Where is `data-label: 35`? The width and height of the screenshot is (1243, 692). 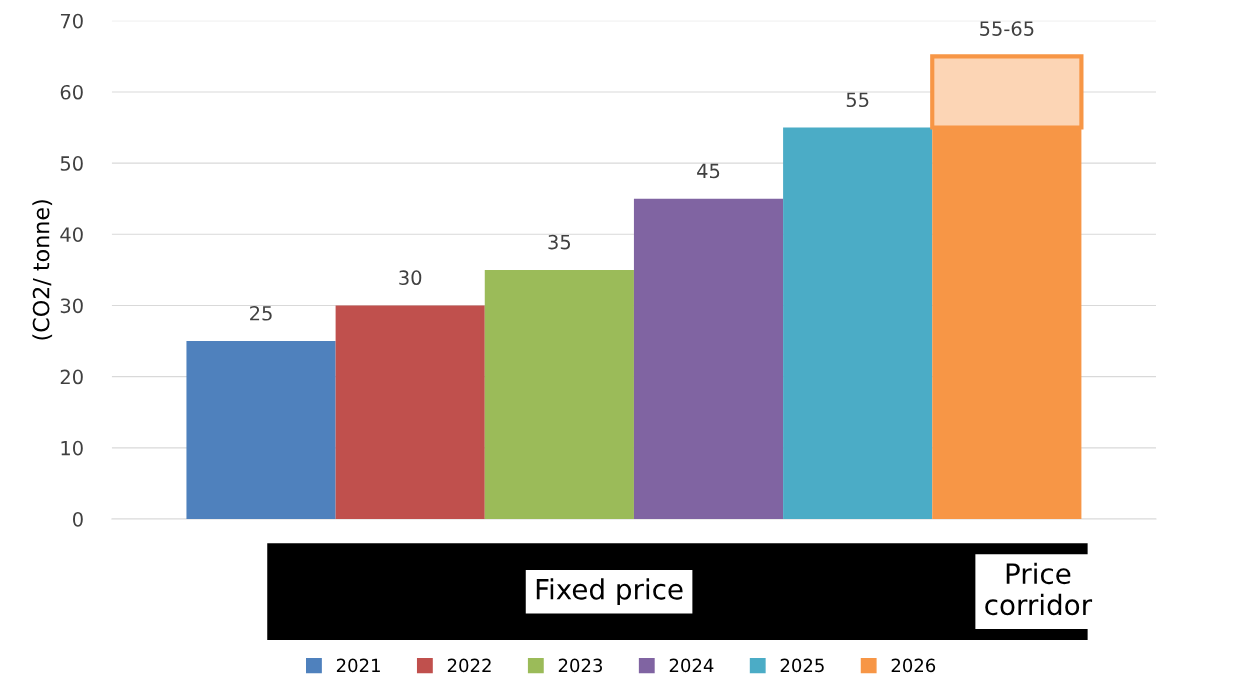 data-label: 35 is located at coordinates (559, 242).